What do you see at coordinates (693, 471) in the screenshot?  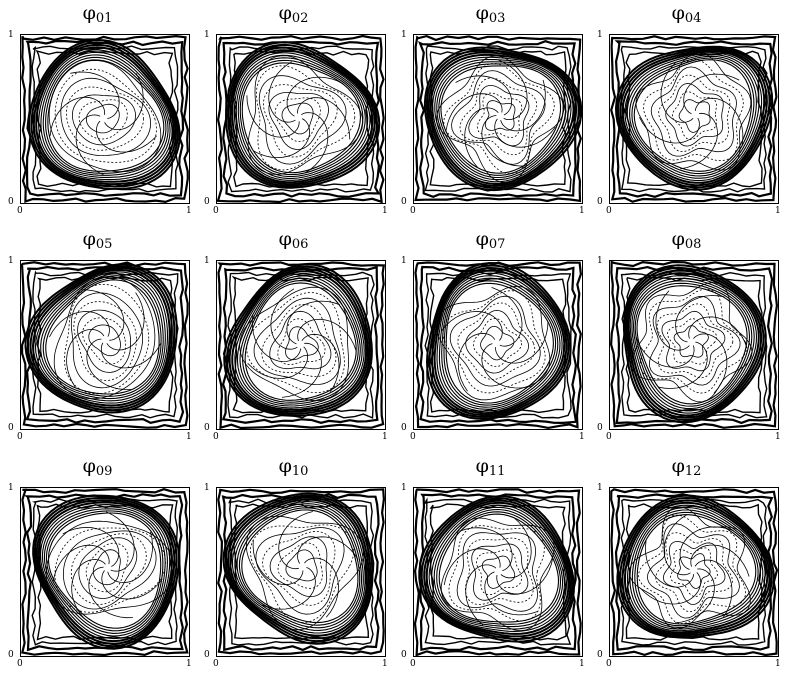 I see `panel-title-subscript: 12` at bounding box center [693, 471].